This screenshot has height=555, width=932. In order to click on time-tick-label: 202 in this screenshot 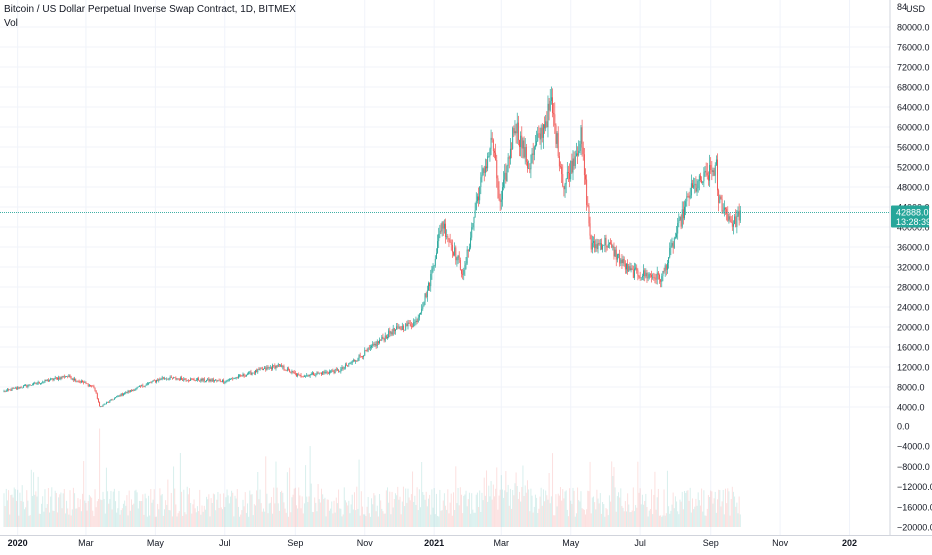, I will do `click(849, 543)`.